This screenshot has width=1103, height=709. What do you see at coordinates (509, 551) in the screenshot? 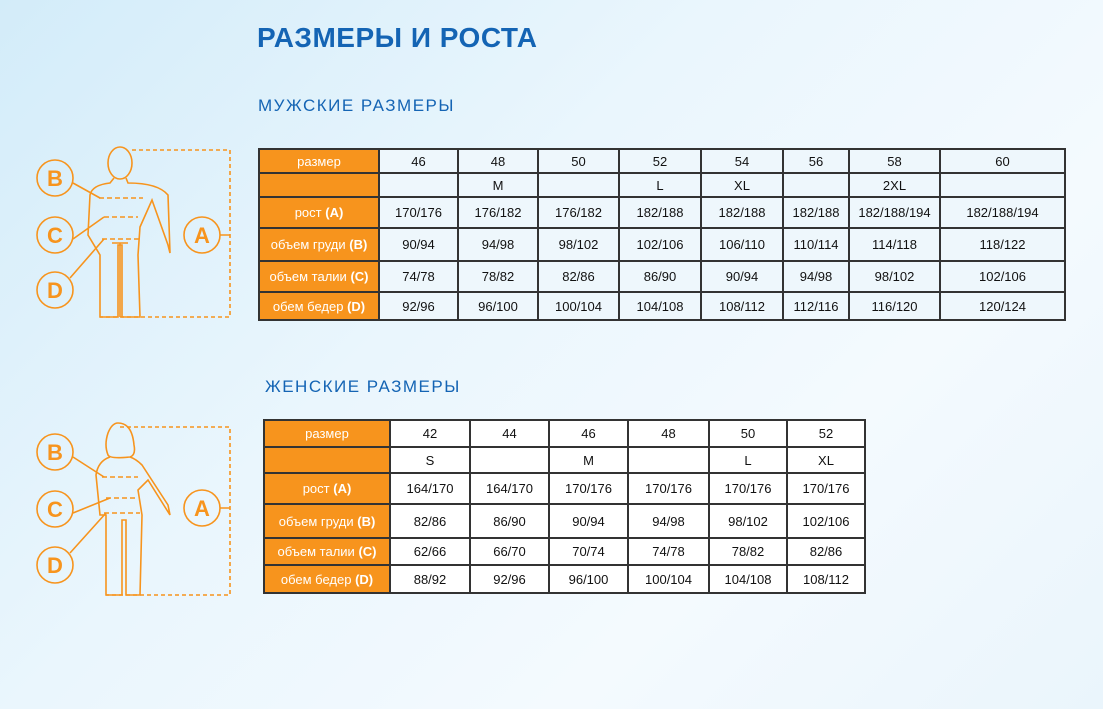
I see `table-cell: 66/70` at bounding box center [509, 551].